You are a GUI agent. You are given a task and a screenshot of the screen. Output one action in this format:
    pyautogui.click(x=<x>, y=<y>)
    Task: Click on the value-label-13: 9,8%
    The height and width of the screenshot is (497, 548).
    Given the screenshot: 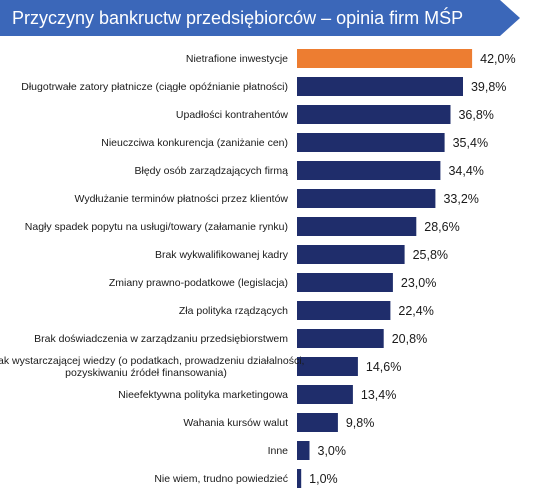 What is the action you would take?
    pyautogui.click(x=360, y=423)
    